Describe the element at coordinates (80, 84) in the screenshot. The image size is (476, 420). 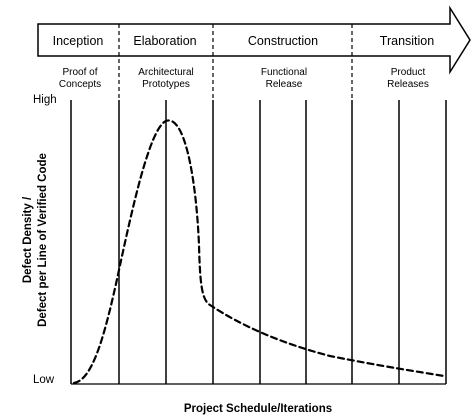
I see `milestone-label-inception-line2: Concepts` at that location.